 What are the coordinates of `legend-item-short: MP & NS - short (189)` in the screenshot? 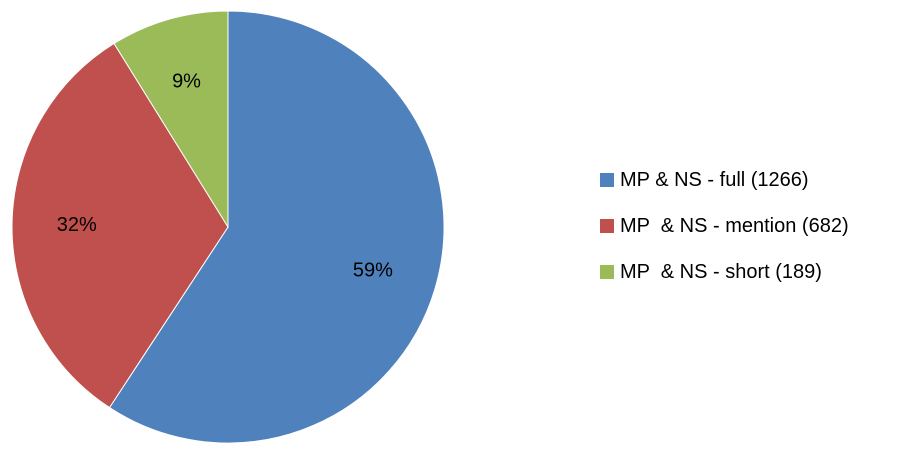 It's located at (724, 272).